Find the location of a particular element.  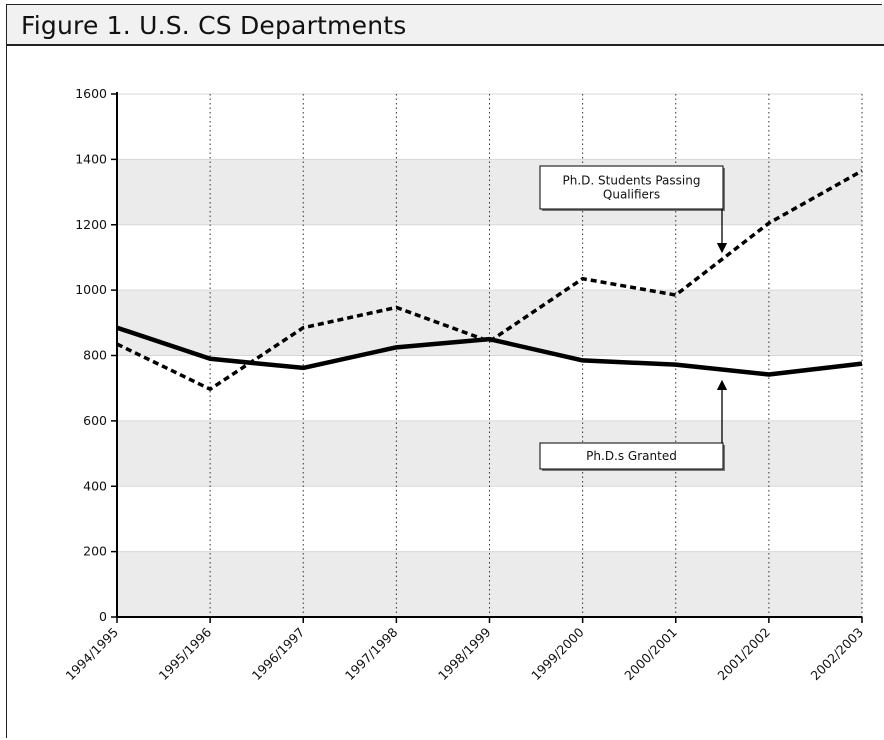

callout-label: Qualifiers is located at coordinates (631, 195).